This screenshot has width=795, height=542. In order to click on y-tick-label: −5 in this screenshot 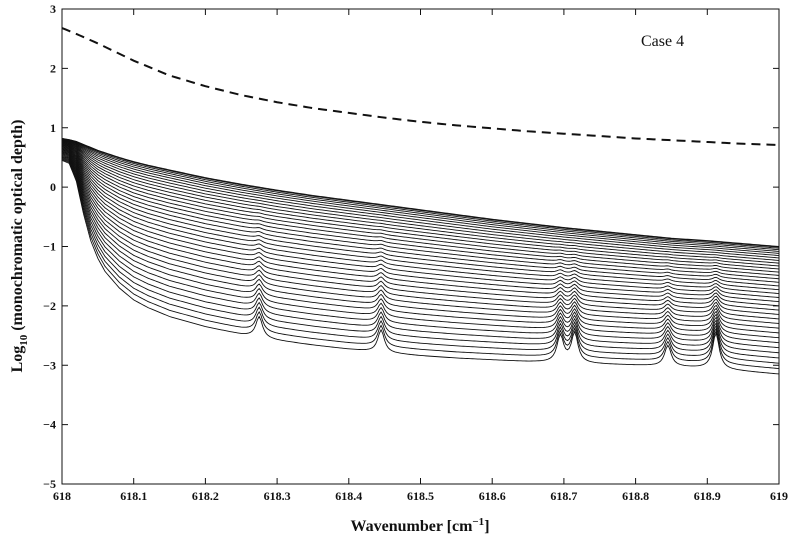, I will do `click(49, 484)`.